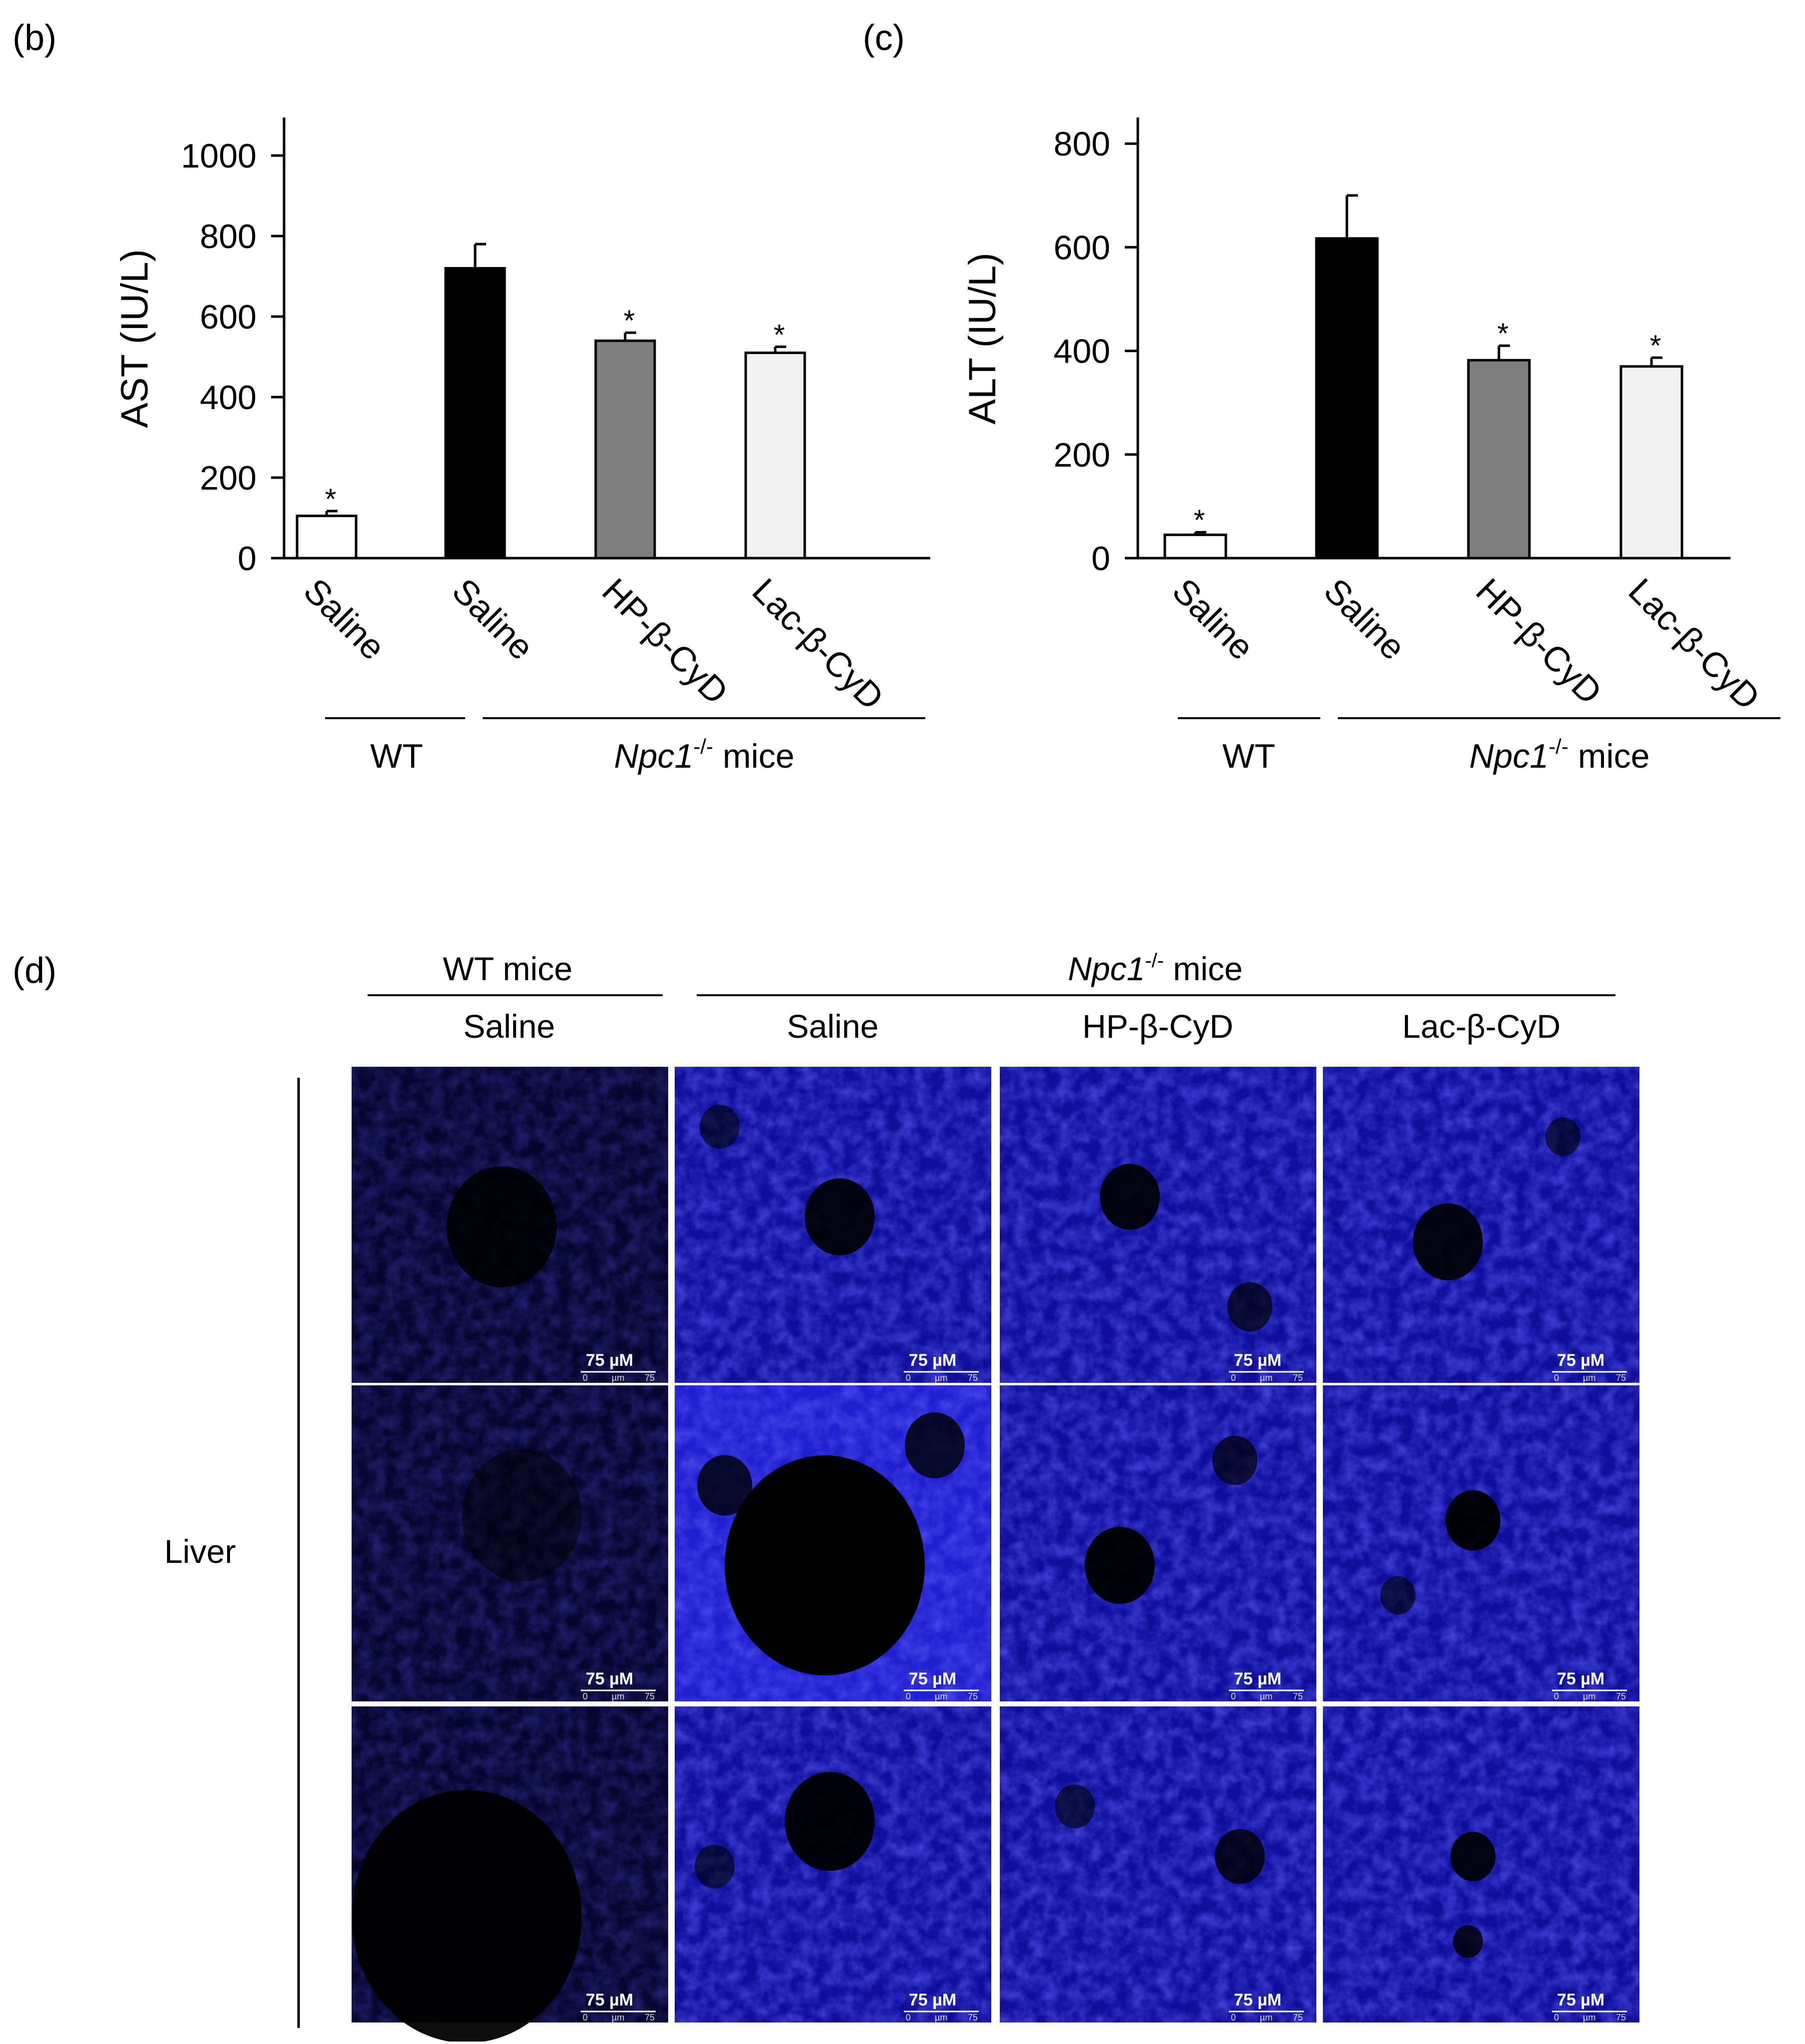 The image size is (1805, 2044). I want to click on y-axis-label: ALT (IU/L), so click(982, 339).